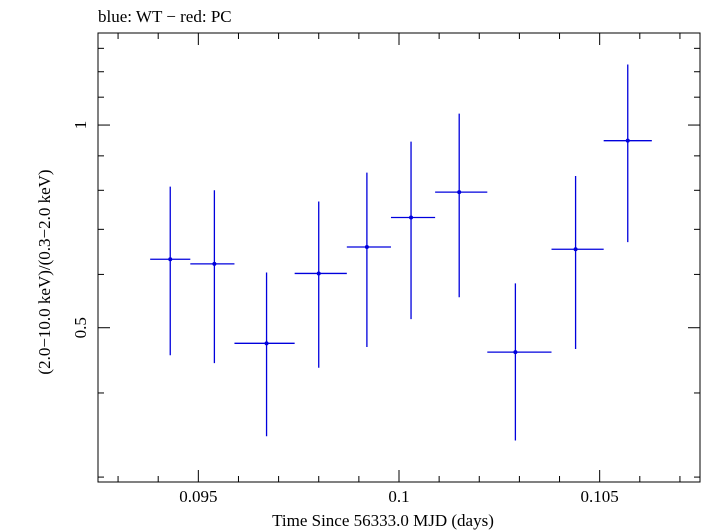 Image resolution: width=705 pixels, height=532 pixels. I want to click on x-axis-label: Time Since 56333.0 MJD (days), so click(383, 520).